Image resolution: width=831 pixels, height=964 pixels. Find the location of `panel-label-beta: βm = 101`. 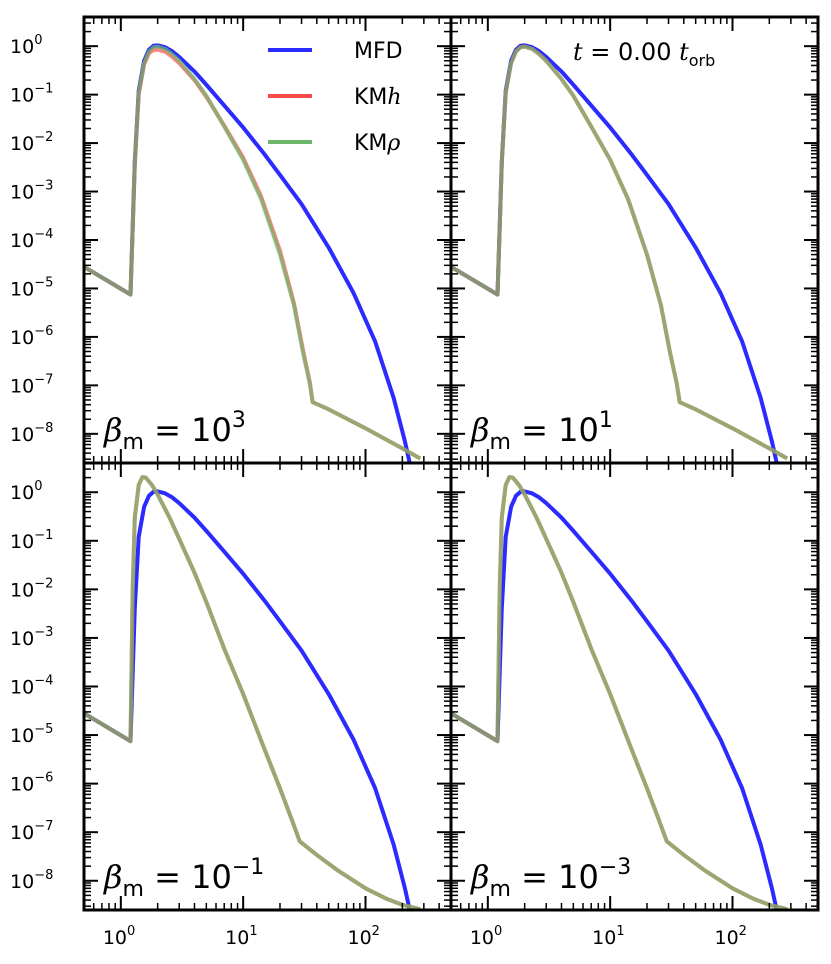

panel-label-beta: βm = 101 is located at coordinates (541, 431).